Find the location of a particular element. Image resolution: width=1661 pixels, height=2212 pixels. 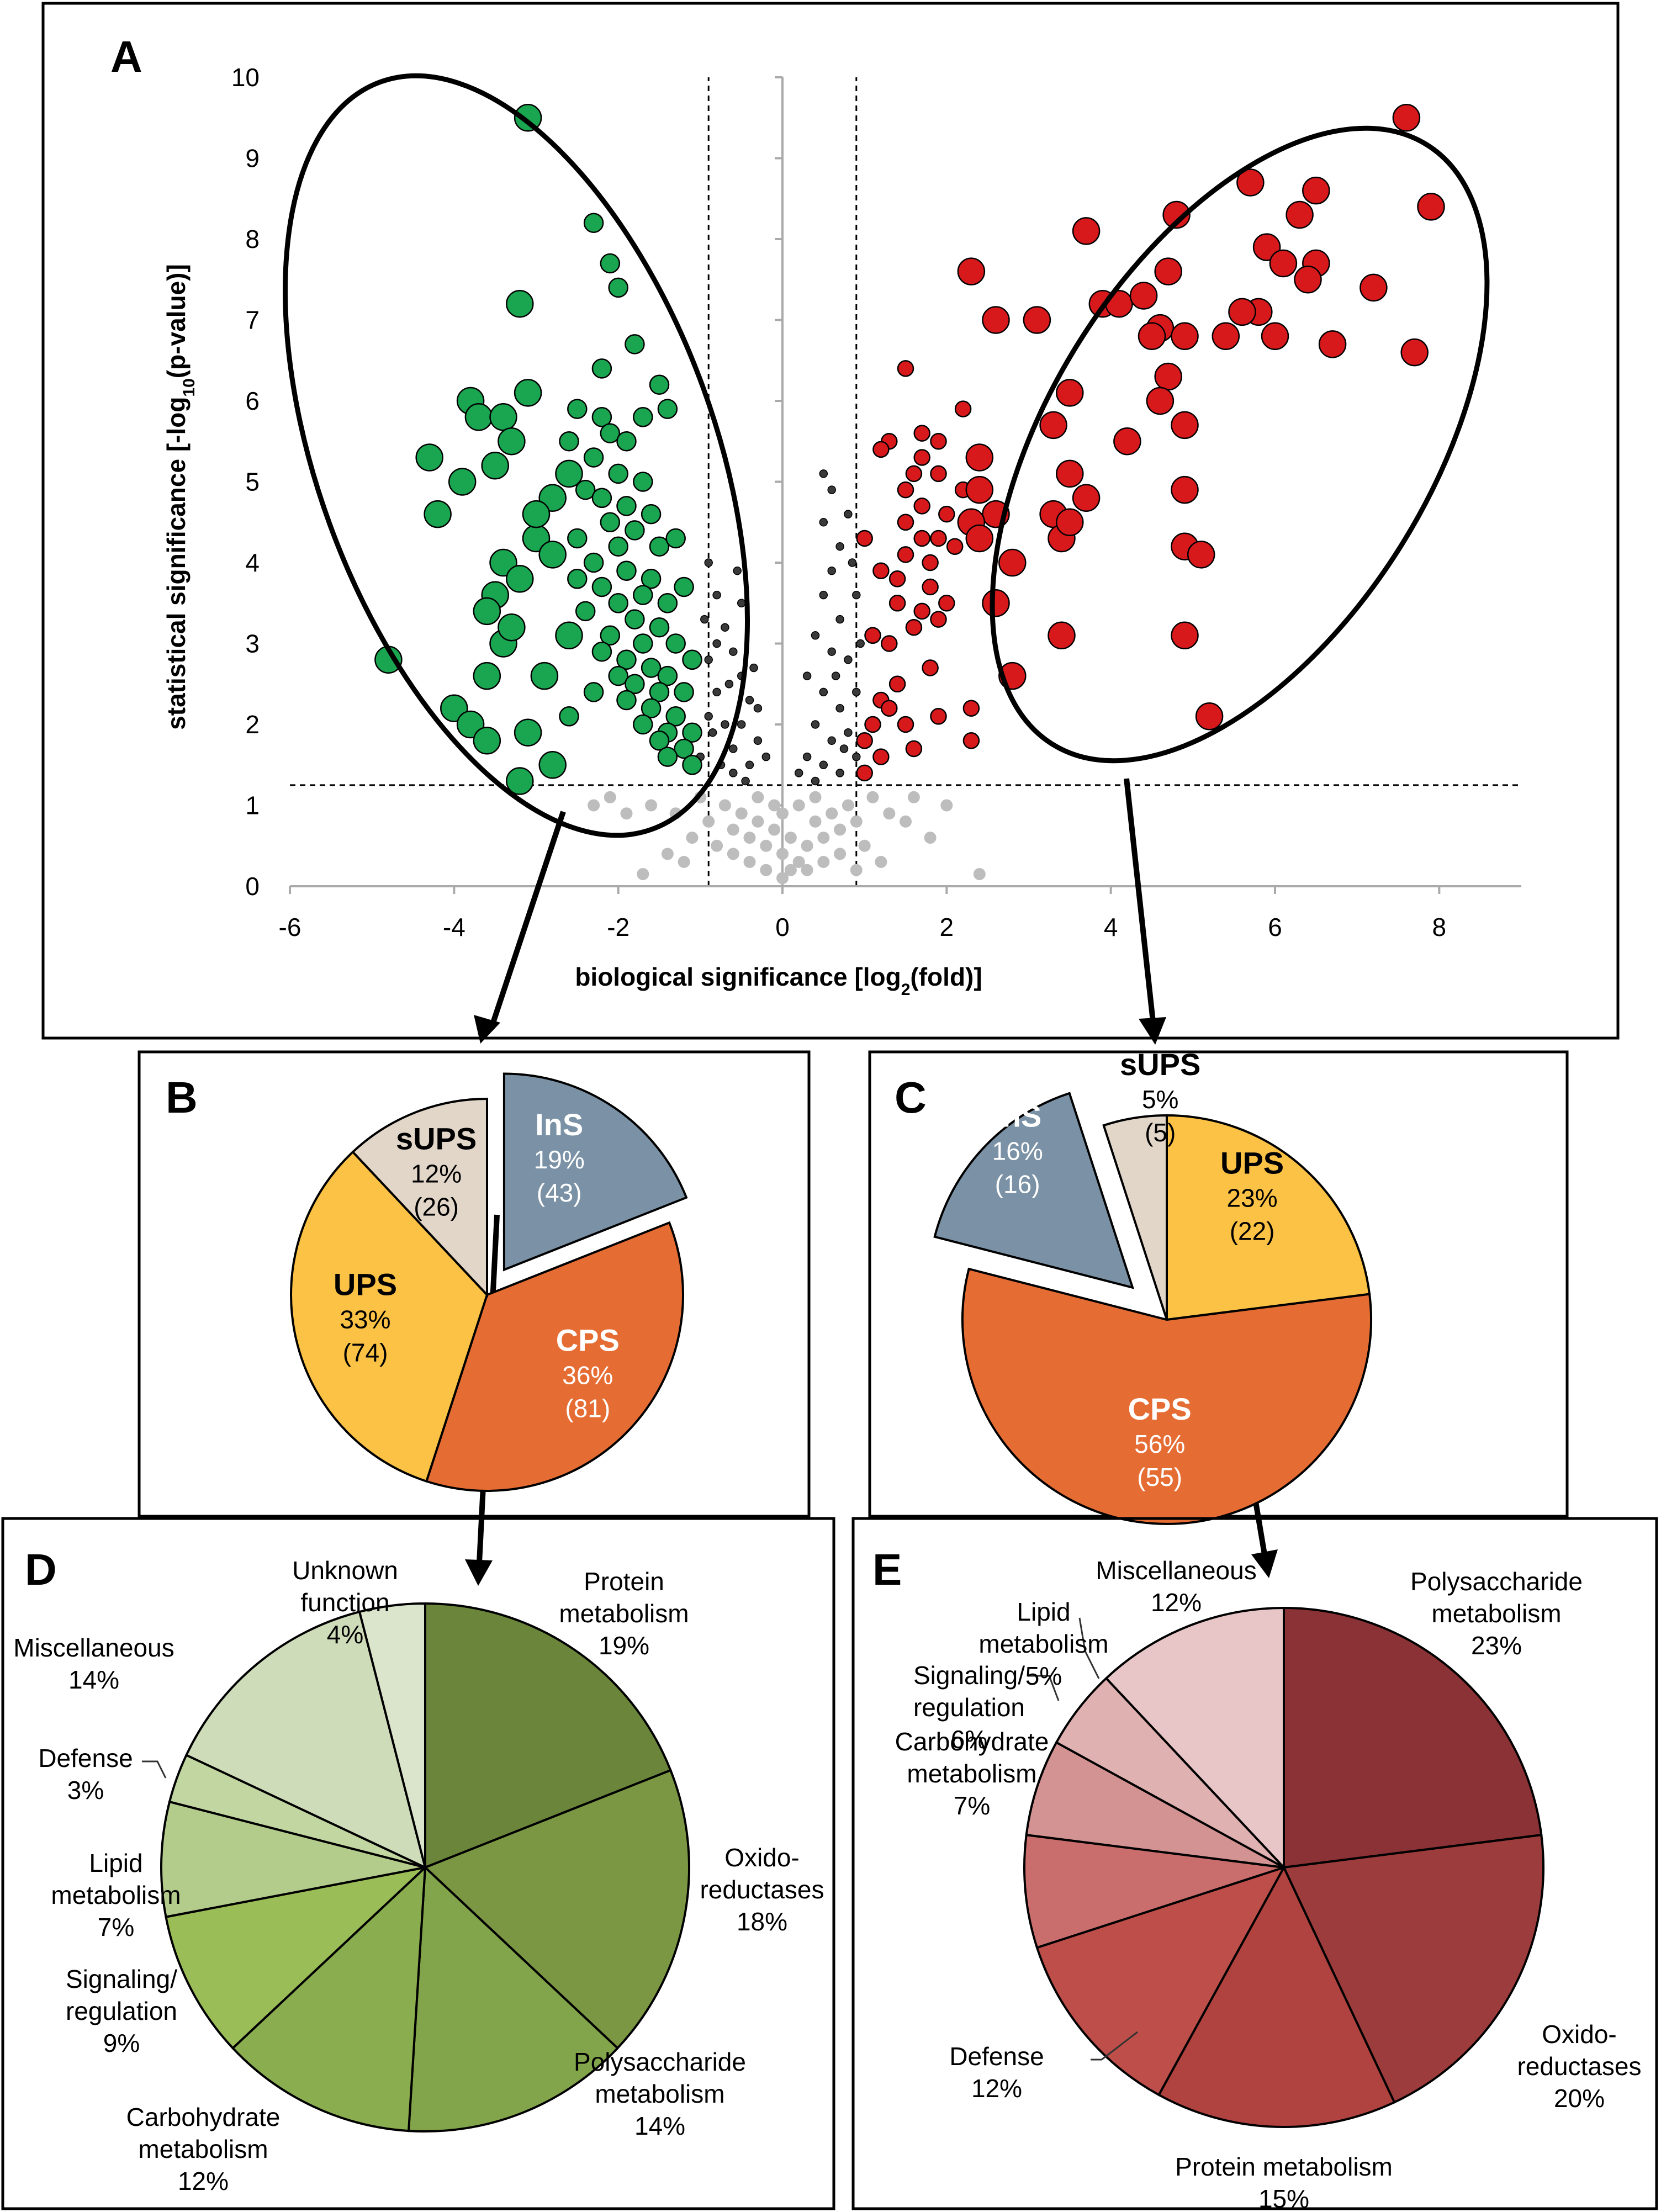

pie-slice-label: function is located at coordinates (344, 1603).